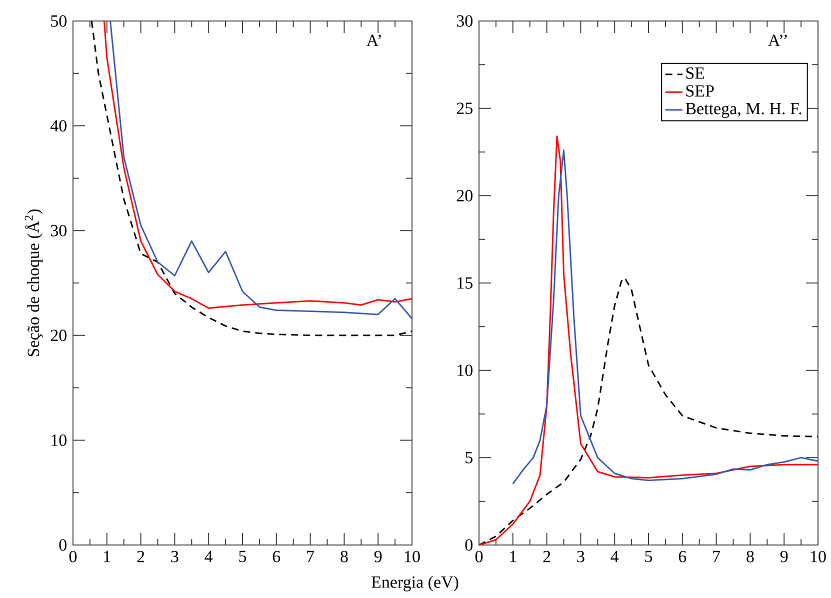 The width and height of the screenshot is (831, 598). Describe the element at coordinates (415, 584) in the screenshot. I see `x-axis-title: Energia (eV)` at that location.